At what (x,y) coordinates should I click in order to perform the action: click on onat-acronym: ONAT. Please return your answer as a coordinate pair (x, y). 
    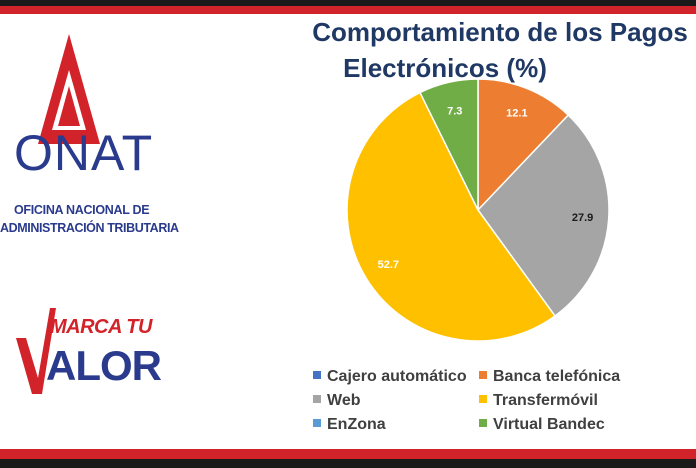
    Looking at the image, I should click on (84, 153).